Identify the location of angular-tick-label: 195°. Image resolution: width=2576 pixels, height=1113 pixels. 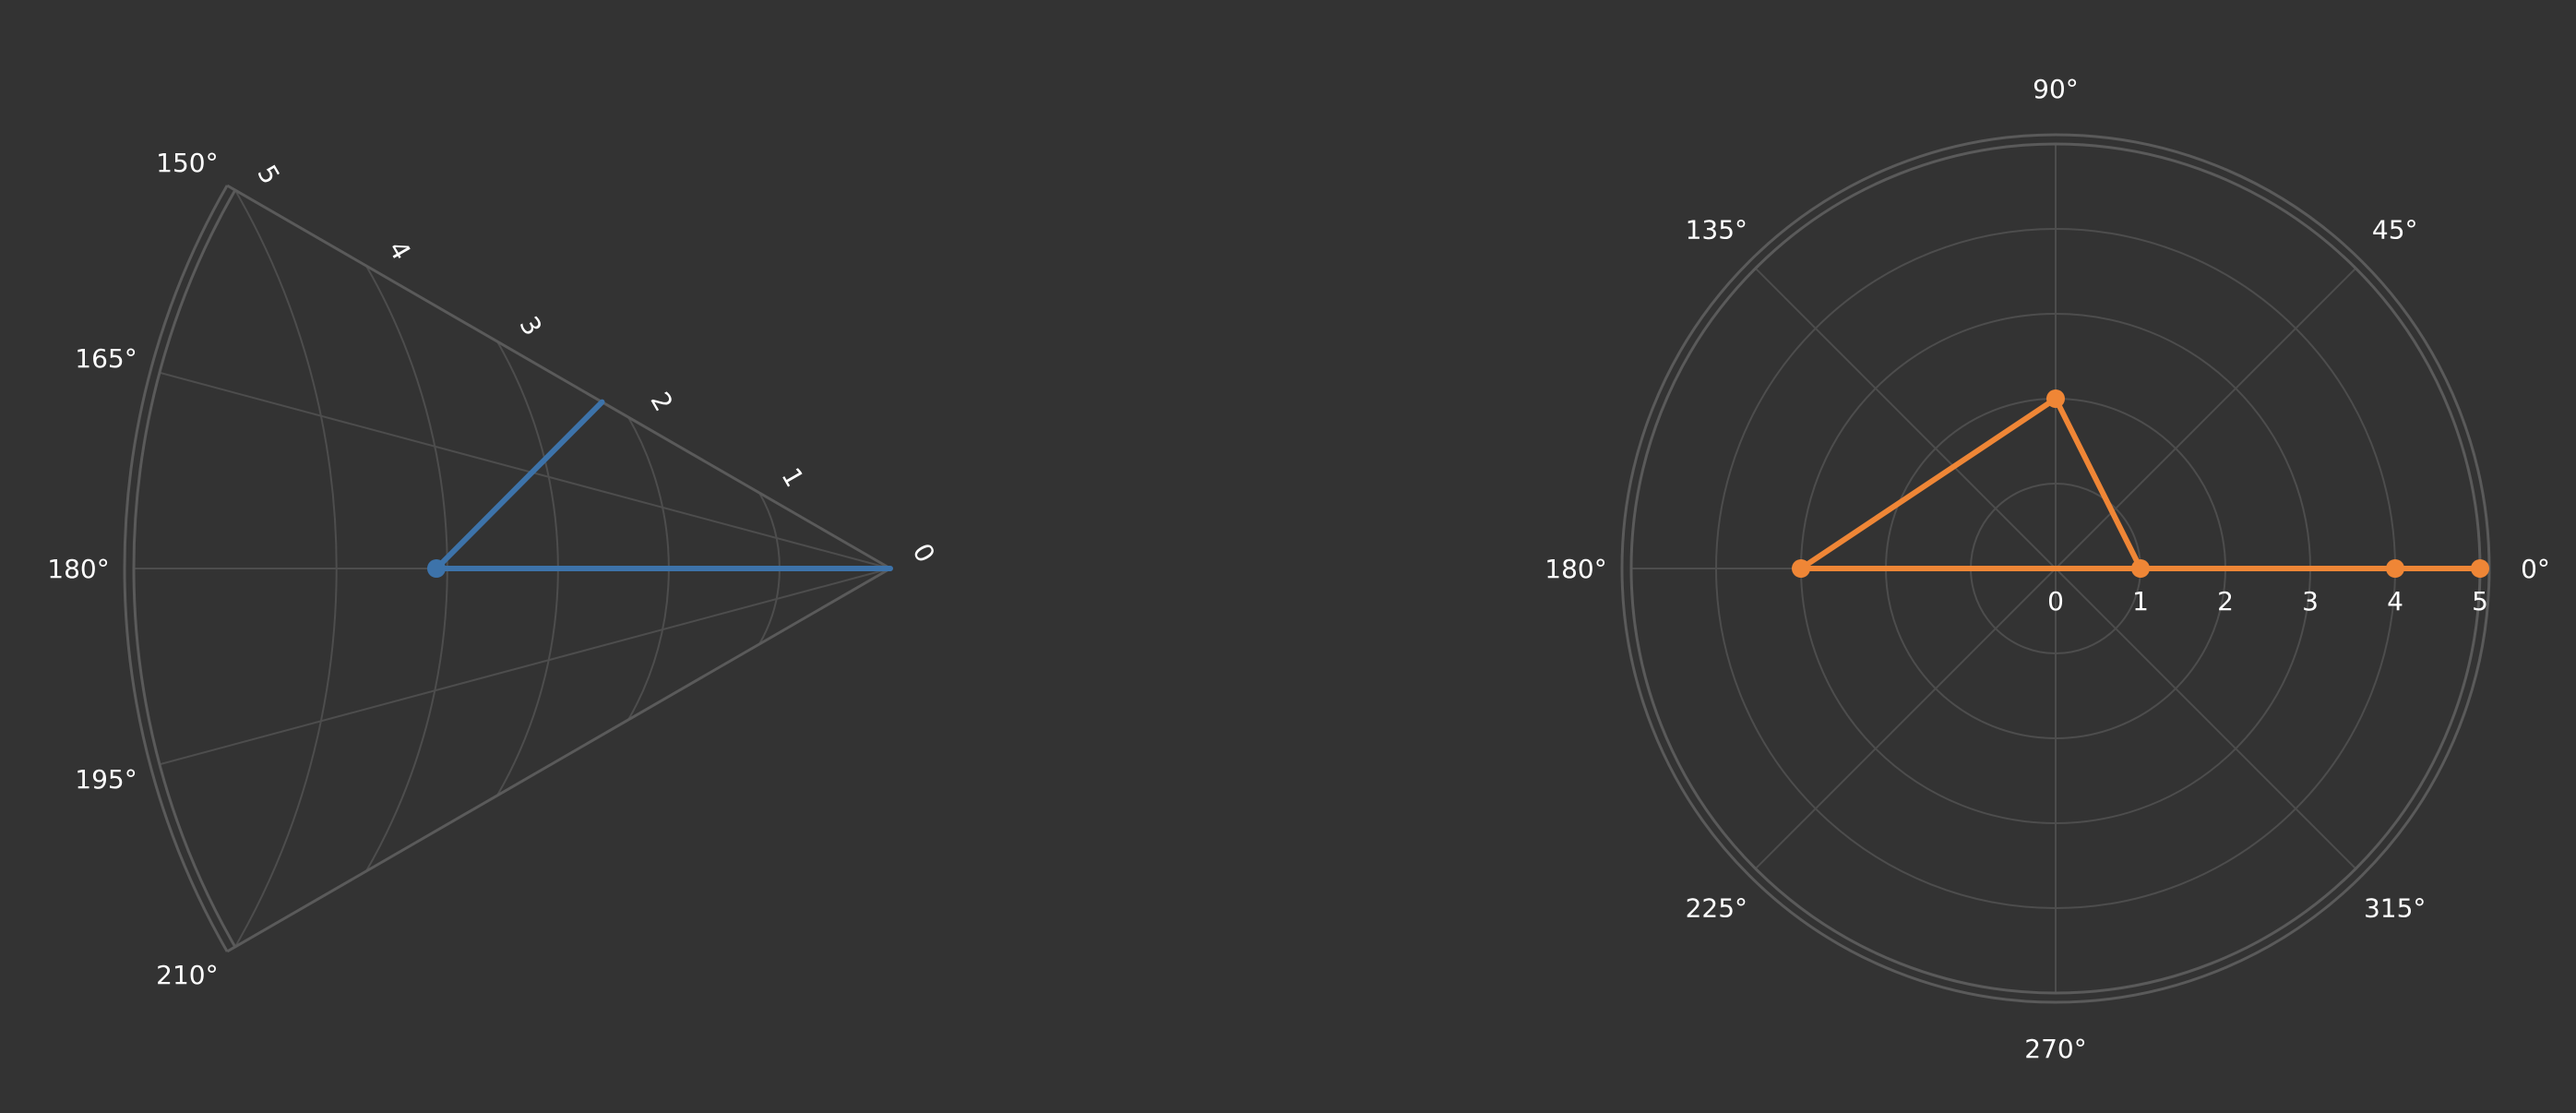
(106, 779).